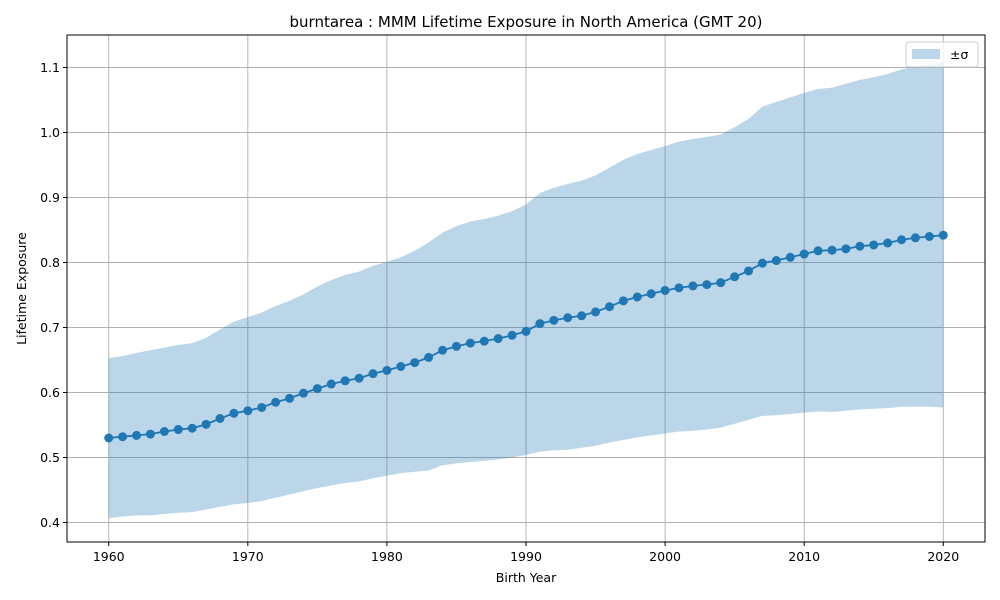  What do you see at coordinates (276, 402) in the screenshot?
I see `data-point-1972` at bounding box center [276, 402].